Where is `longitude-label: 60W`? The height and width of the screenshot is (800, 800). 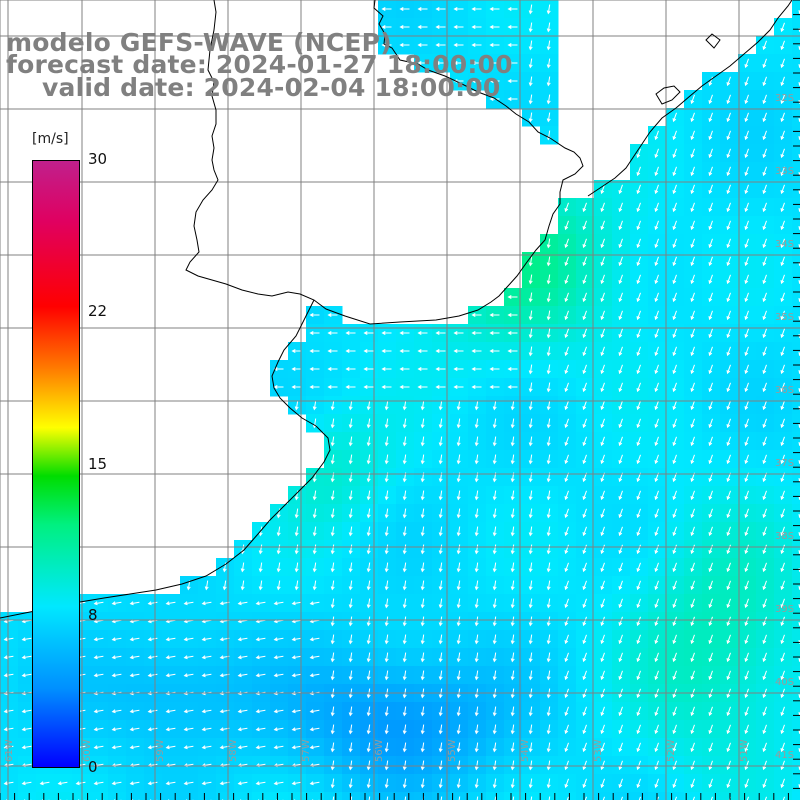 longitude-label: 60W is located at coordinates (87, 750).